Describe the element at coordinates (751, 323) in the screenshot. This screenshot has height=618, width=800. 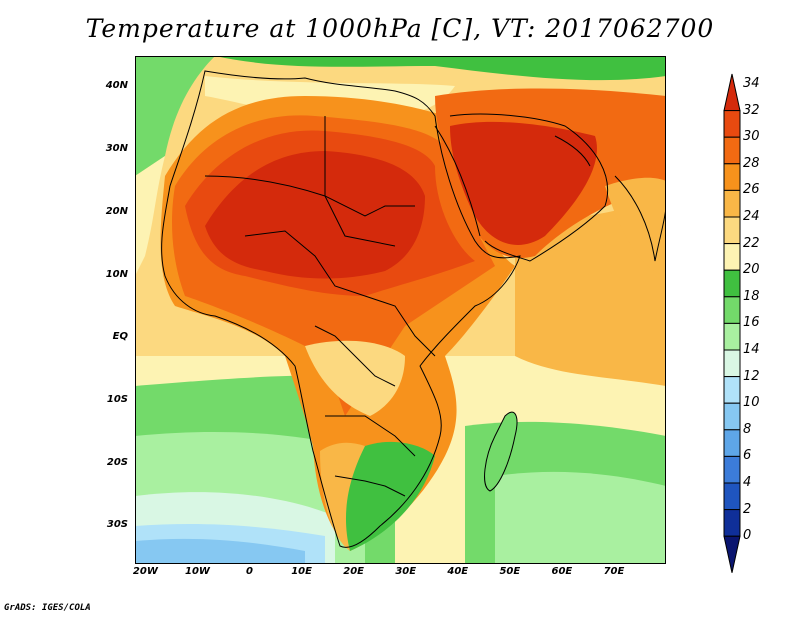
I see `colorbar-label: 16` at that location.